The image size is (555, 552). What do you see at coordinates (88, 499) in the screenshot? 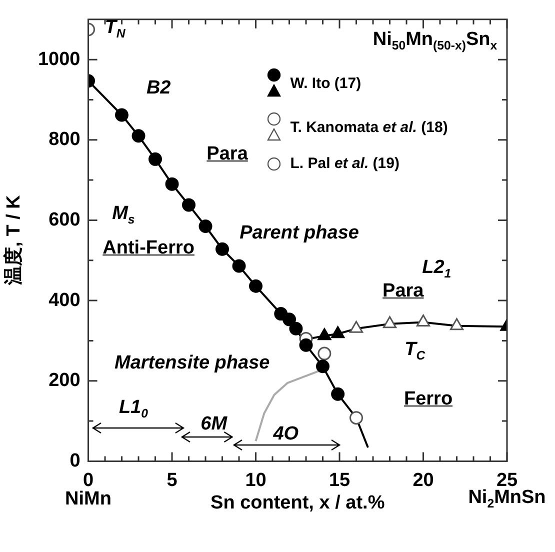
I see `text: NiMn` at bounding box center [88, 499].